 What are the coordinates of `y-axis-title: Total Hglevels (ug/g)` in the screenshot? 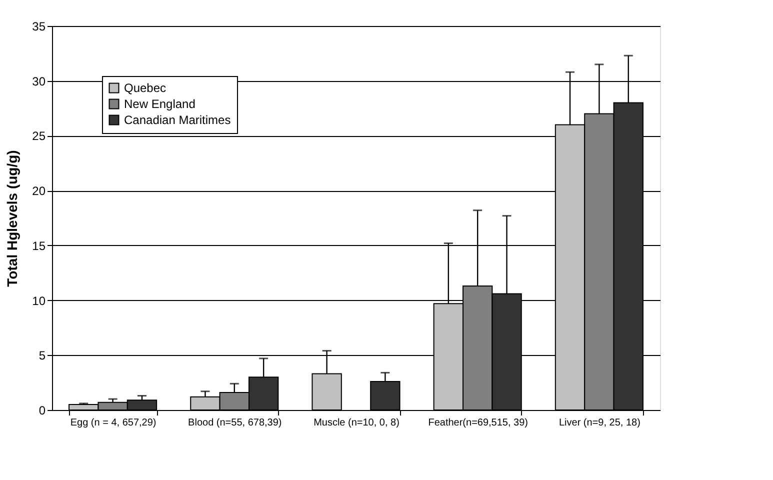 It's located at (12, 218).